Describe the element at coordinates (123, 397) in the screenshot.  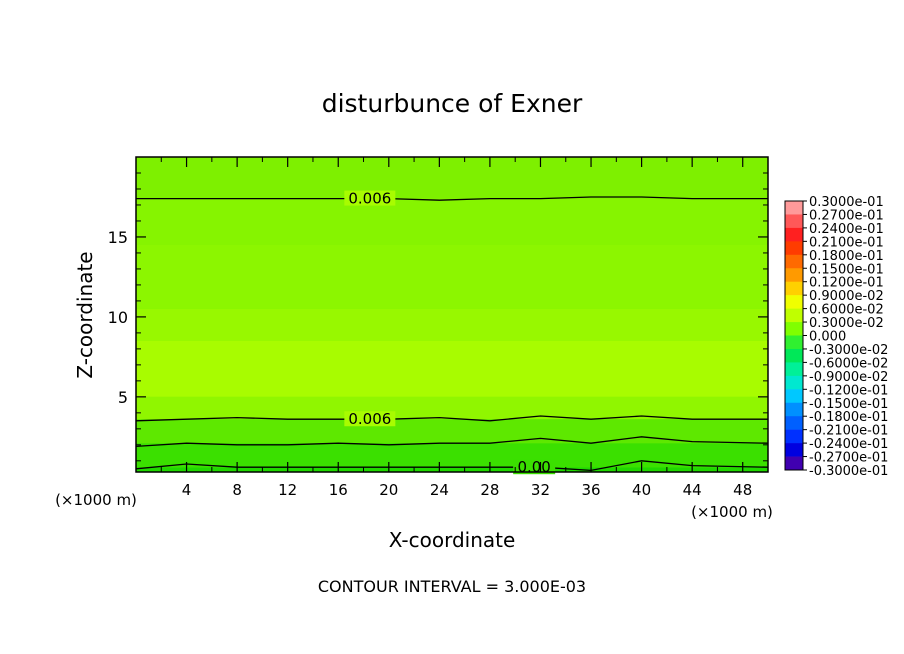
I see `y-tick-label: 5` at that location.